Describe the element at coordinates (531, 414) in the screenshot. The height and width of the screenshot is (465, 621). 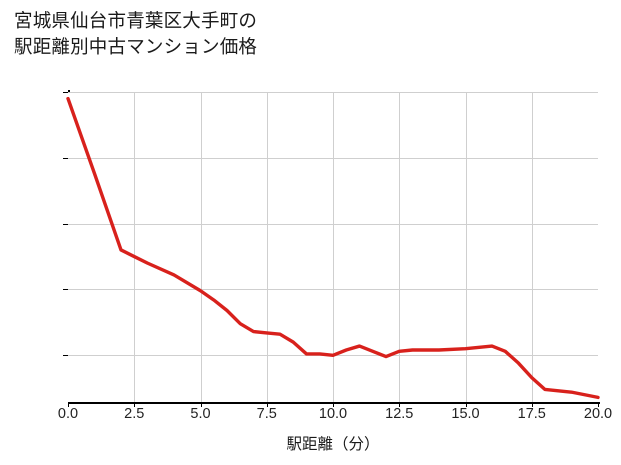
I see `x-tick-label: 17.5` at that location.